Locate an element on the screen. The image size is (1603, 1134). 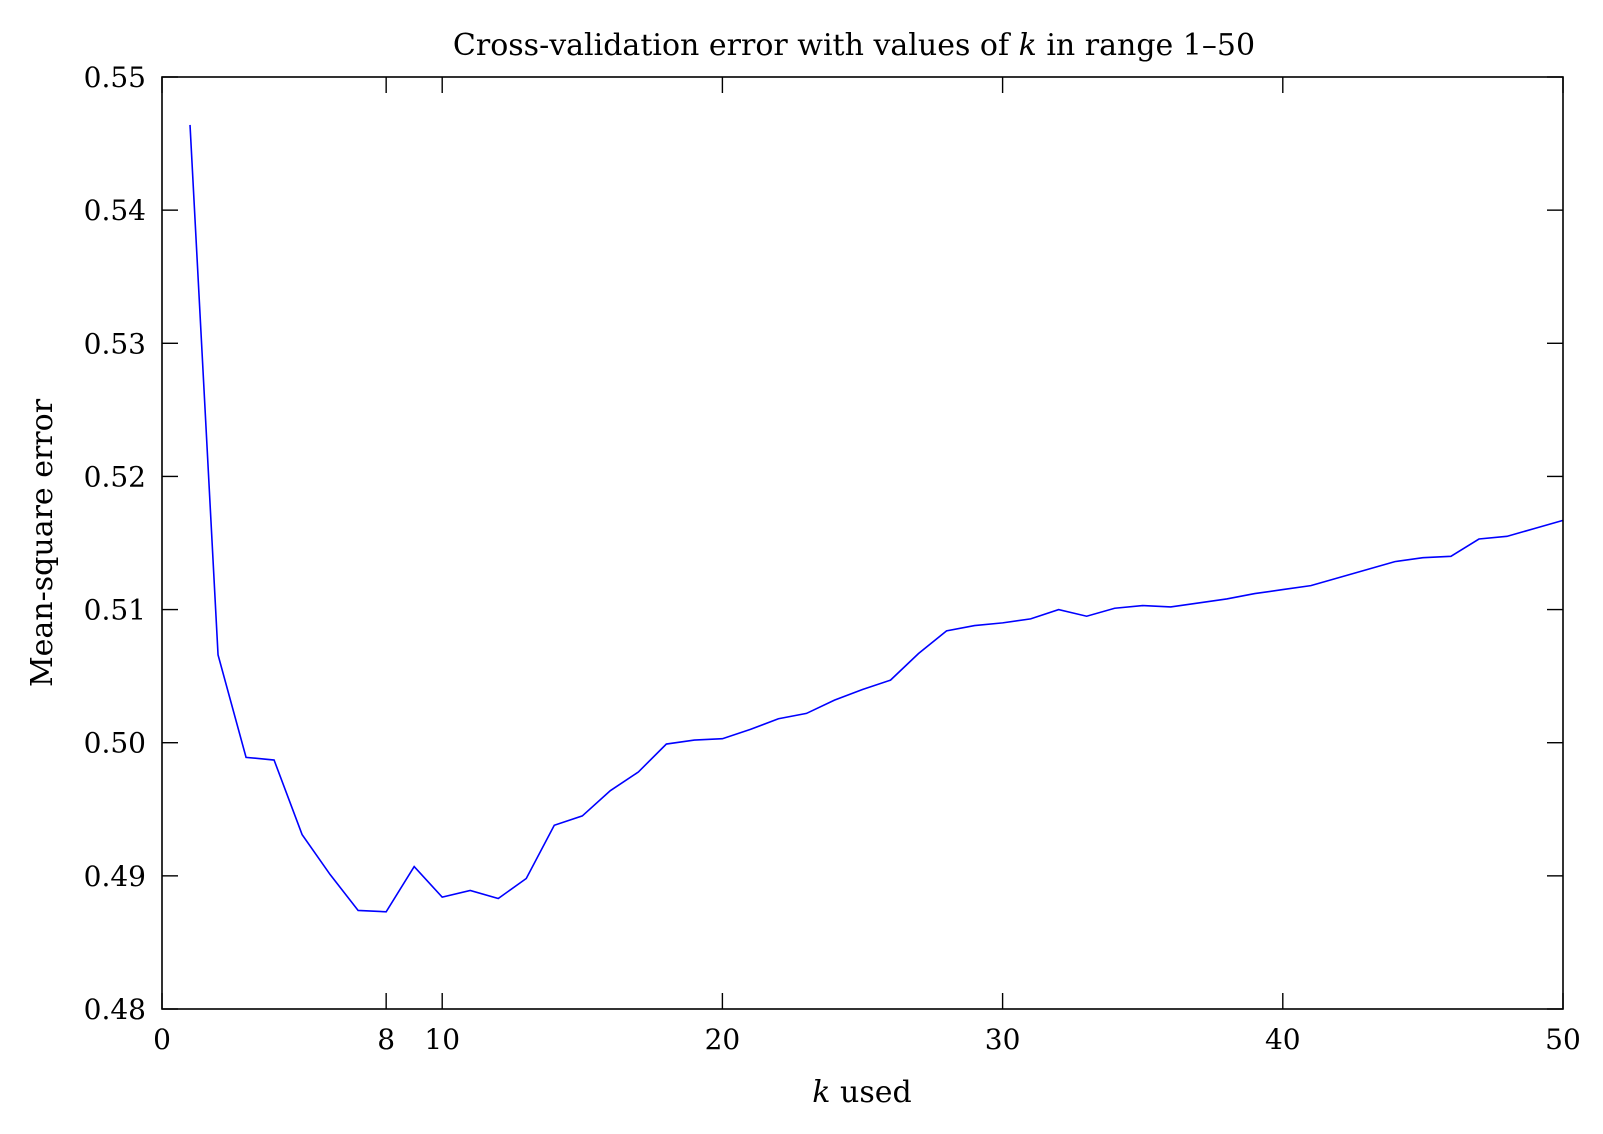
y-tick-label: 0.51 is located at coordinates (115, 610).